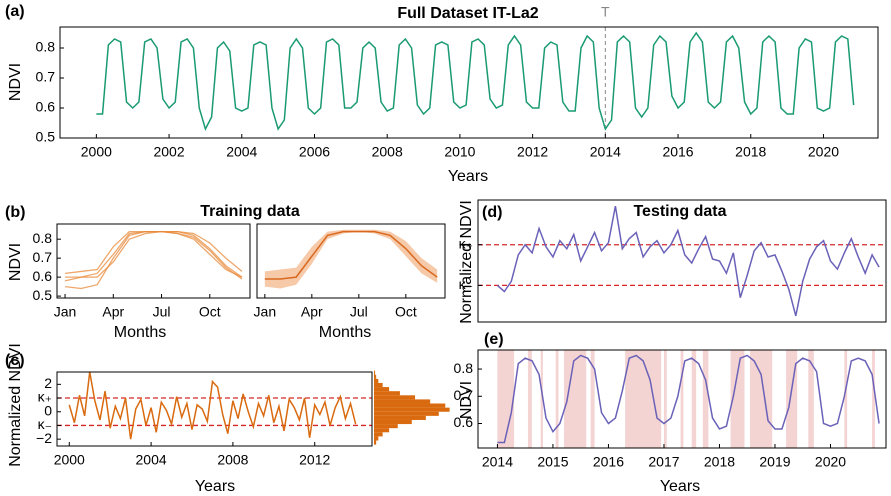  Describe the element at coordinates (605, 152) in the screenshot. I see `x-tick-label: 2014` at that location.